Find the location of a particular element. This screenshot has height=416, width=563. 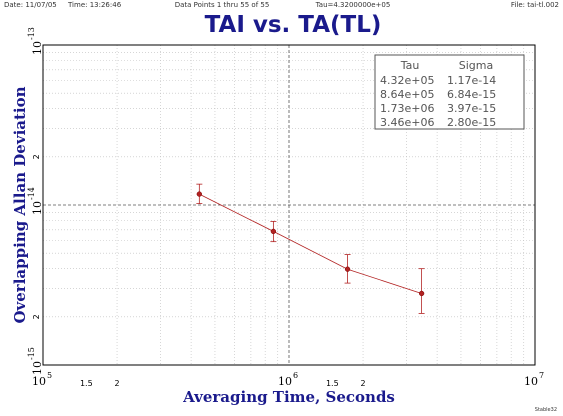

chart-title: TAI vs. TA(TL) is located at coordinates (293, 25).